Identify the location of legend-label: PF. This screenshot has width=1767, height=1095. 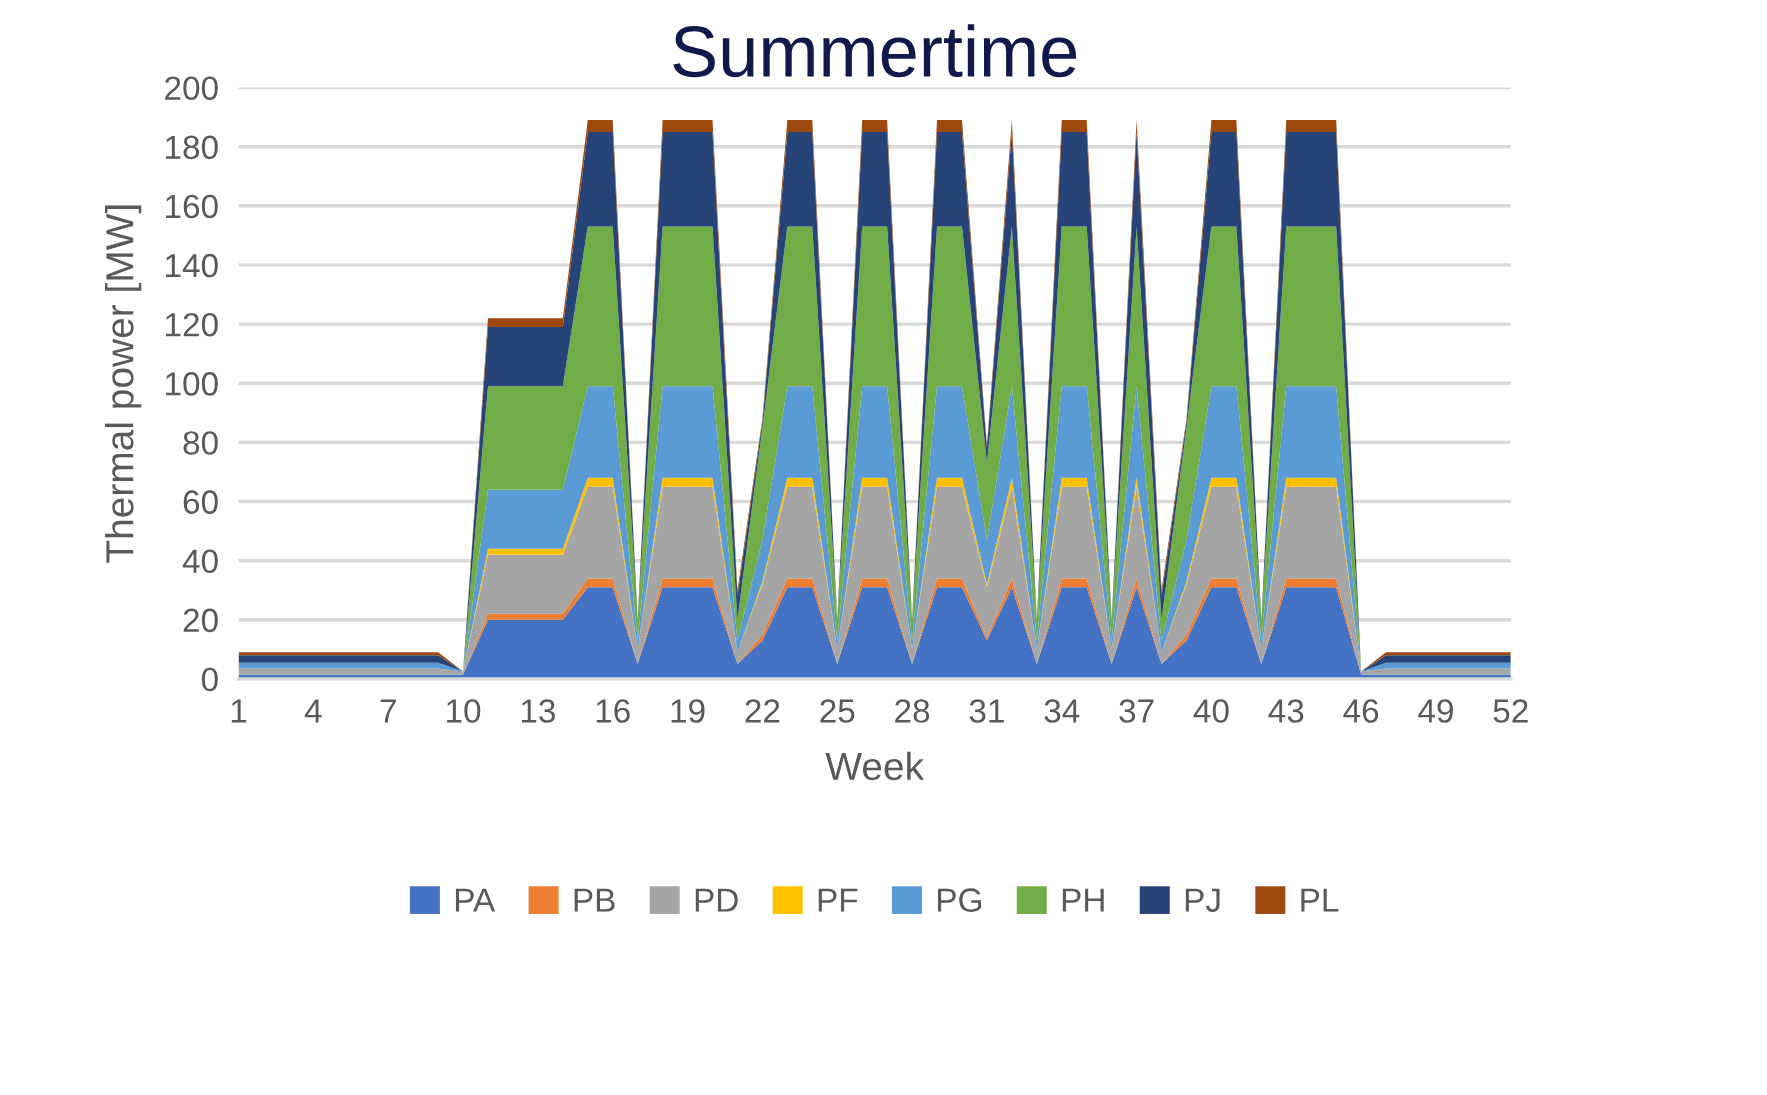
(838, 900).